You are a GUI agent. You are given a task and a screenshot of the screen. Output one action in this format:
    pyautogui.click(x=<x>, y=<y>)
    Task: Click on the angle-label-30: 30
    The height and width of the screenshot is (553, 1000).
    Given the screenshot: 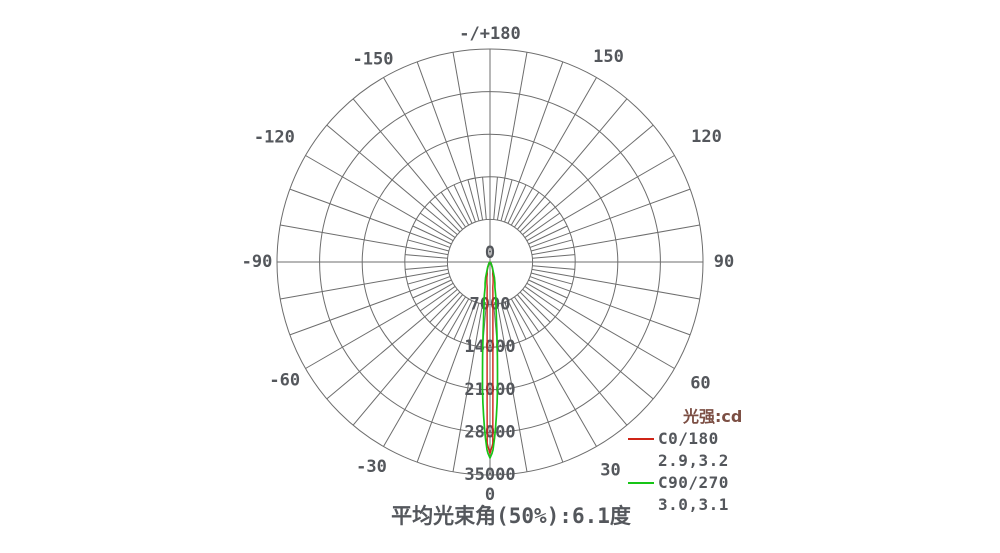 What is the action you would take?
    pyautogui.click(x=610, y=471)
    